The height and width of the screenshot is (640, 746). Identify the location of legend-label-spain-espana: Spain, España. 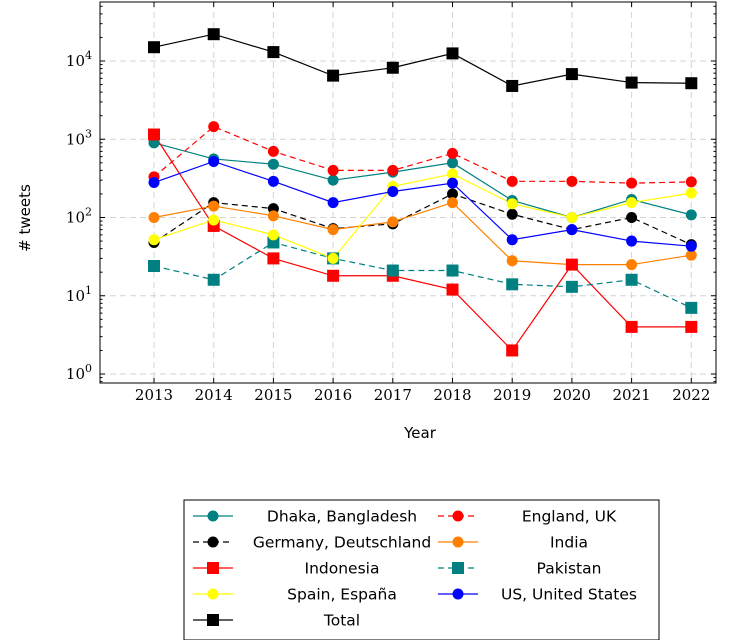
(342, 595).